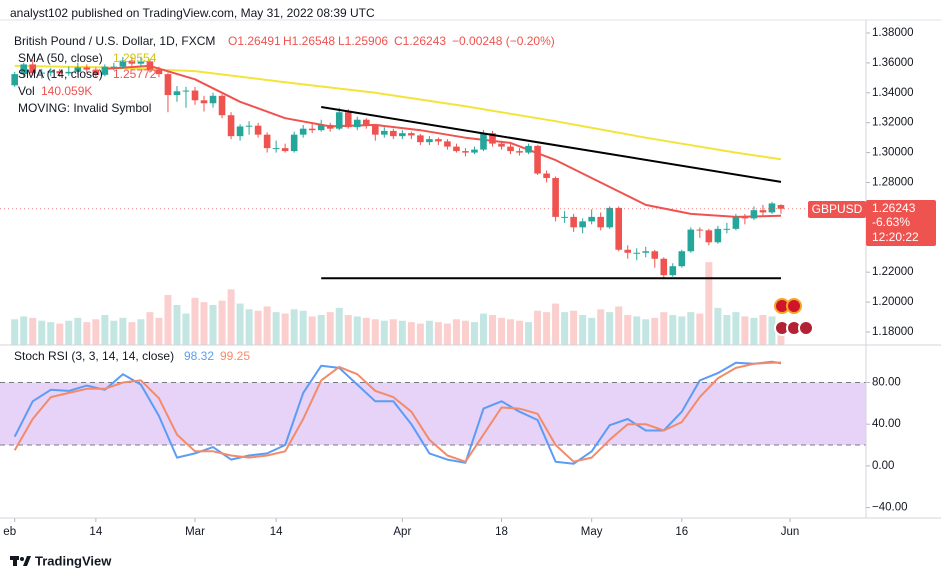 The height and width of the screenshot is (580, 941). Describe the element at coordinates (199, 356) in the screenshot. I see `stoch-k-value: 98.32` at that location.